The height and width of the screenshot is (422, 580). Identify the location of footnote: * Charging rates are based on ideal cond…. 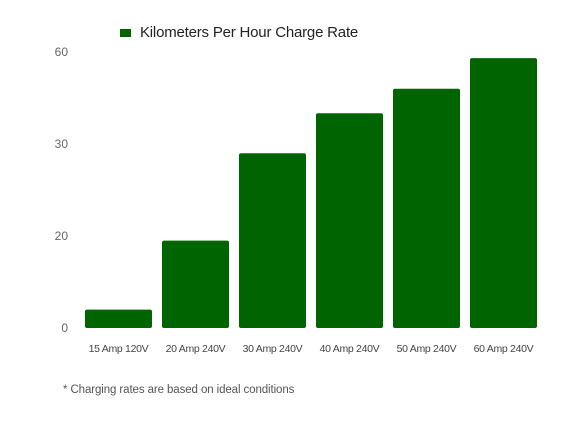
(179, 390).